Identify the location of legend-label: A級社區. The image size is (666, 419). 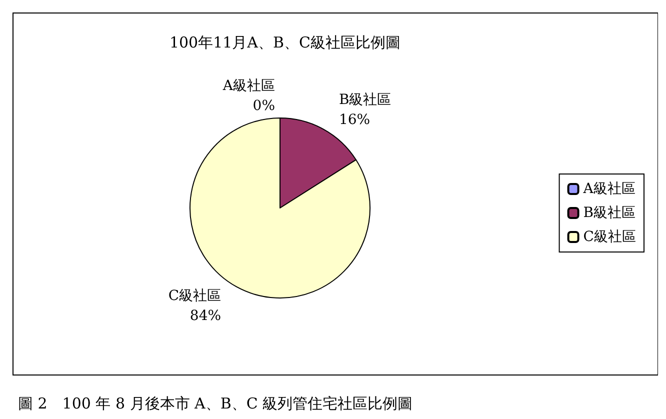
(609, 189).